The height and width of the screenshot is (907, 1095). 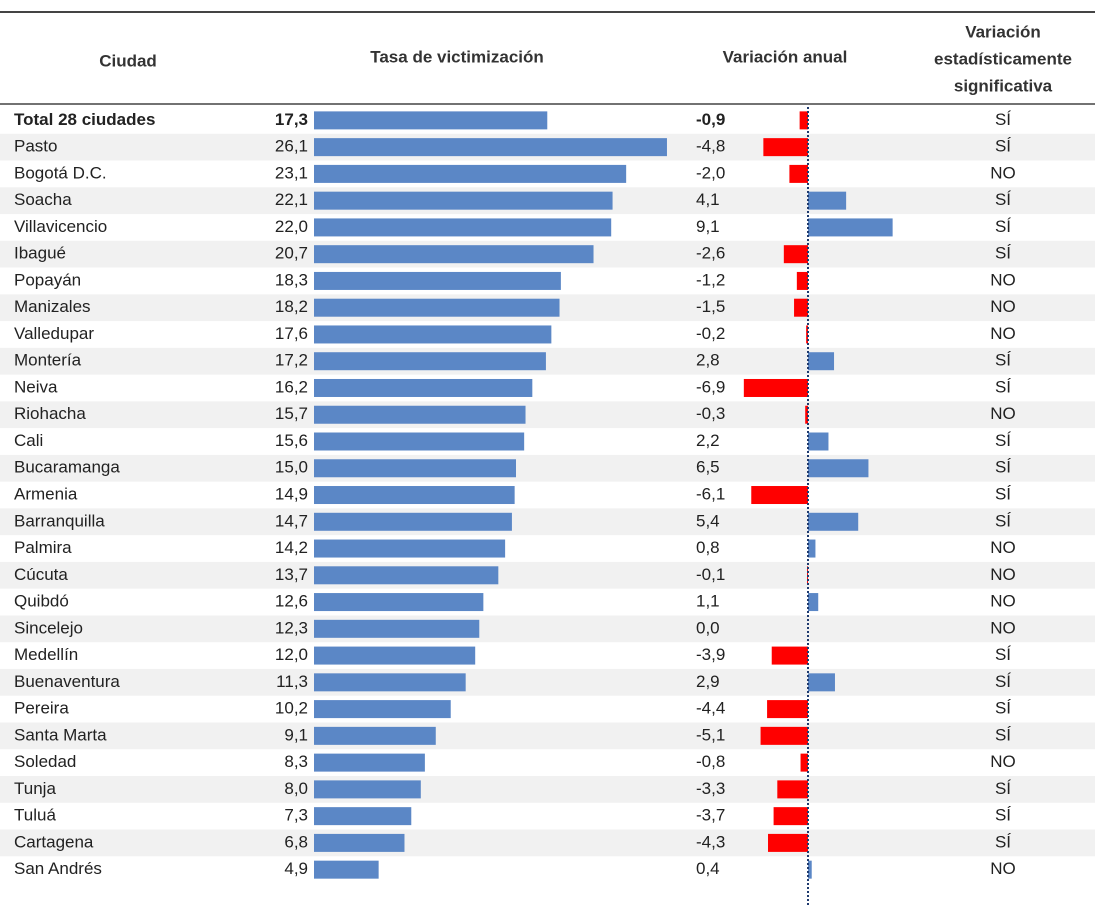 I want to click on rate-label: 12,3, so click(x=291, y=627).